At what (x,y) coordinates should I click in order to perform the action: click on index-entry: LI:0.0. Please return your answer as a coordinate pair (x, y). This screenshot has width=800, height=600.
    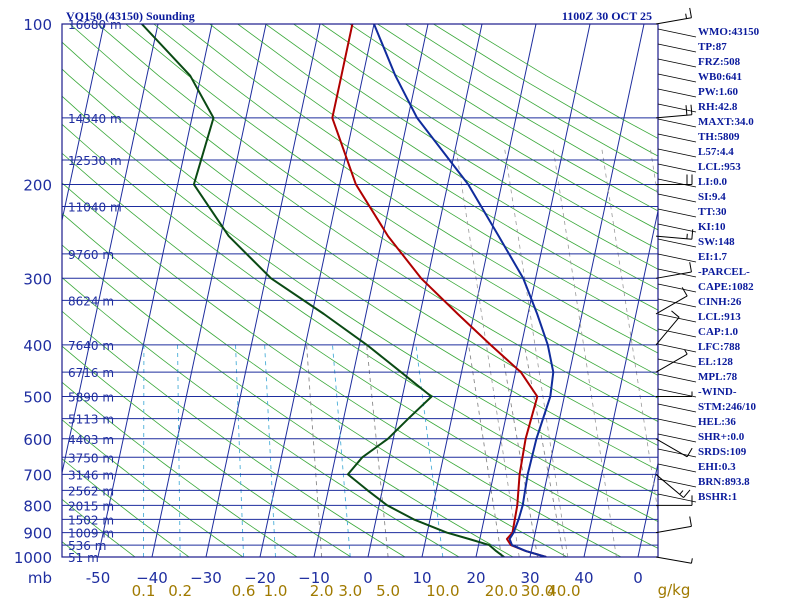
    Looking at the image, I should click on (713, 182).